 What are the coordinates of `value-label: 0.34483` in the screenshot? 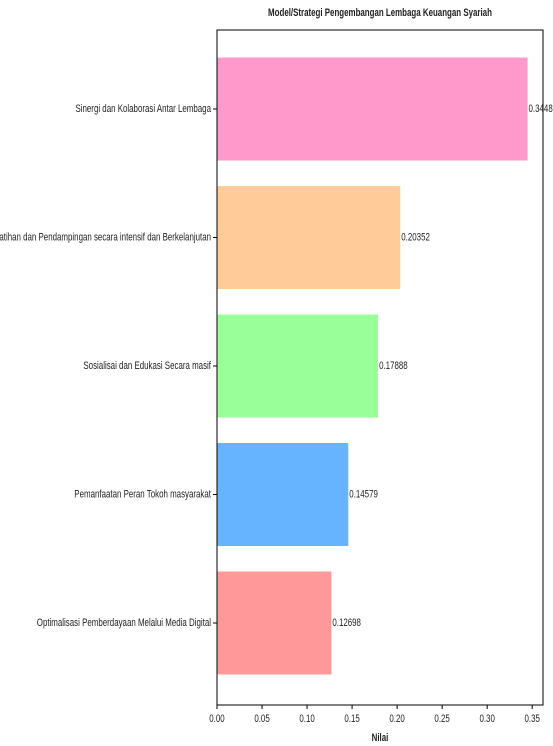 It's located at (541, 109).